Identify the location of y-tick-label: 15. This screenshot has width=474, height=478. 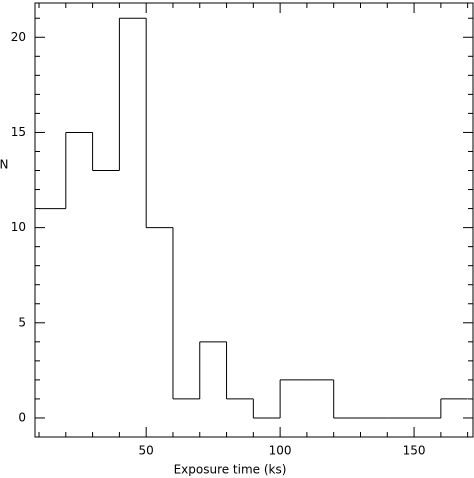
(18, 132).